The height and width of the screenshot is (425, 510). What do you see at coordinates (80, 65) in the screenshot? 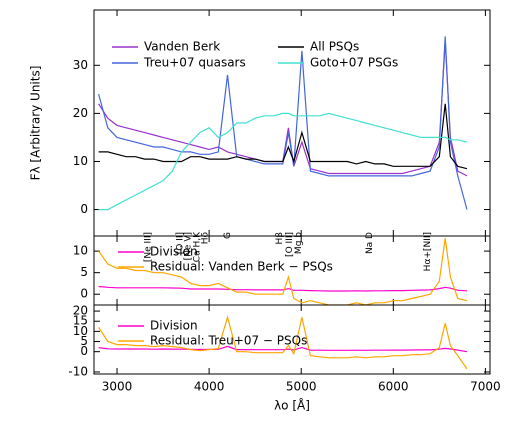
I see `y-tick-label: 30` at bounding box center [80, 65].